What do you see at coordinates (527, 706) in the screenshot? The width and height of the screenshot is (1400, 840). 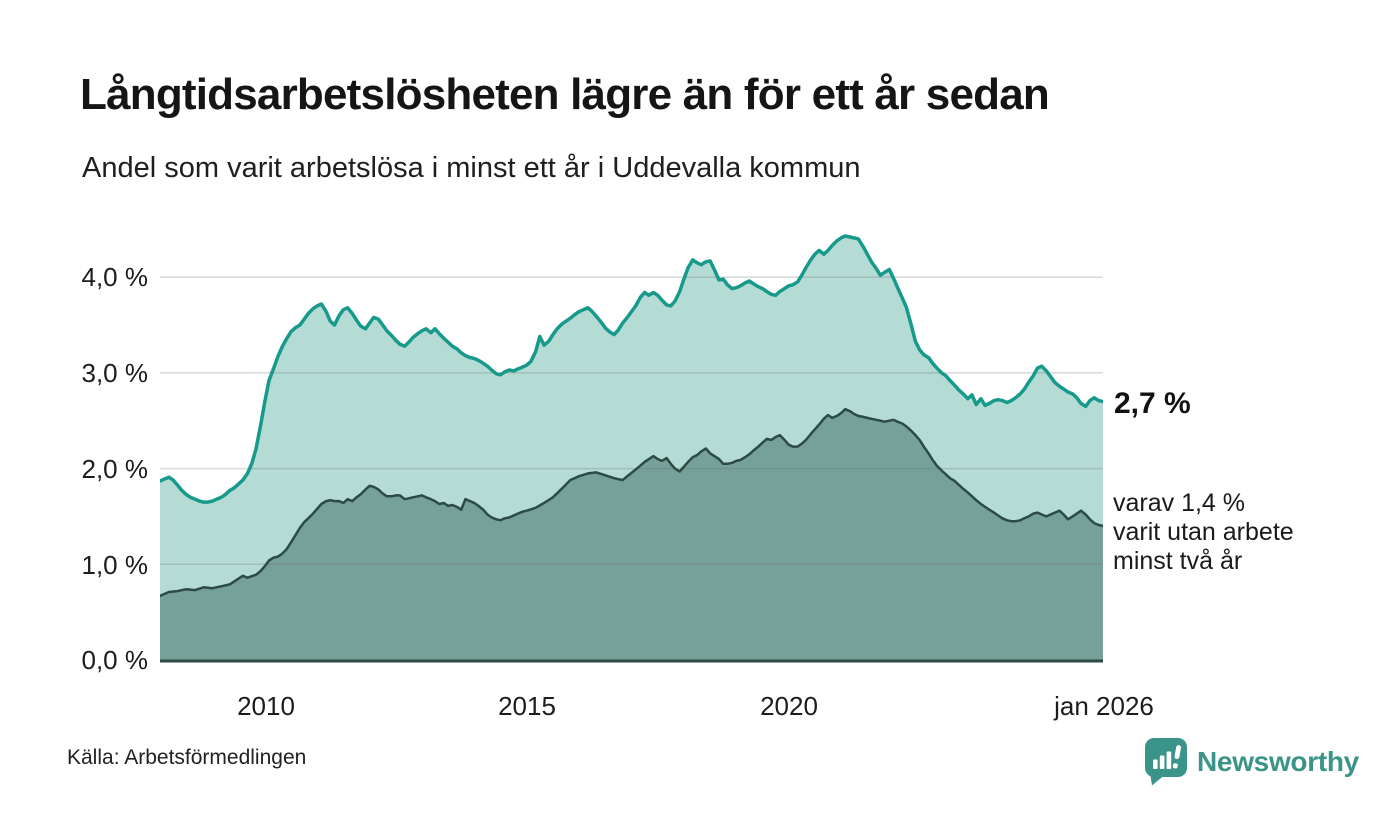 I see `x-tick-label: 2015` at bounding box center [527, 706].